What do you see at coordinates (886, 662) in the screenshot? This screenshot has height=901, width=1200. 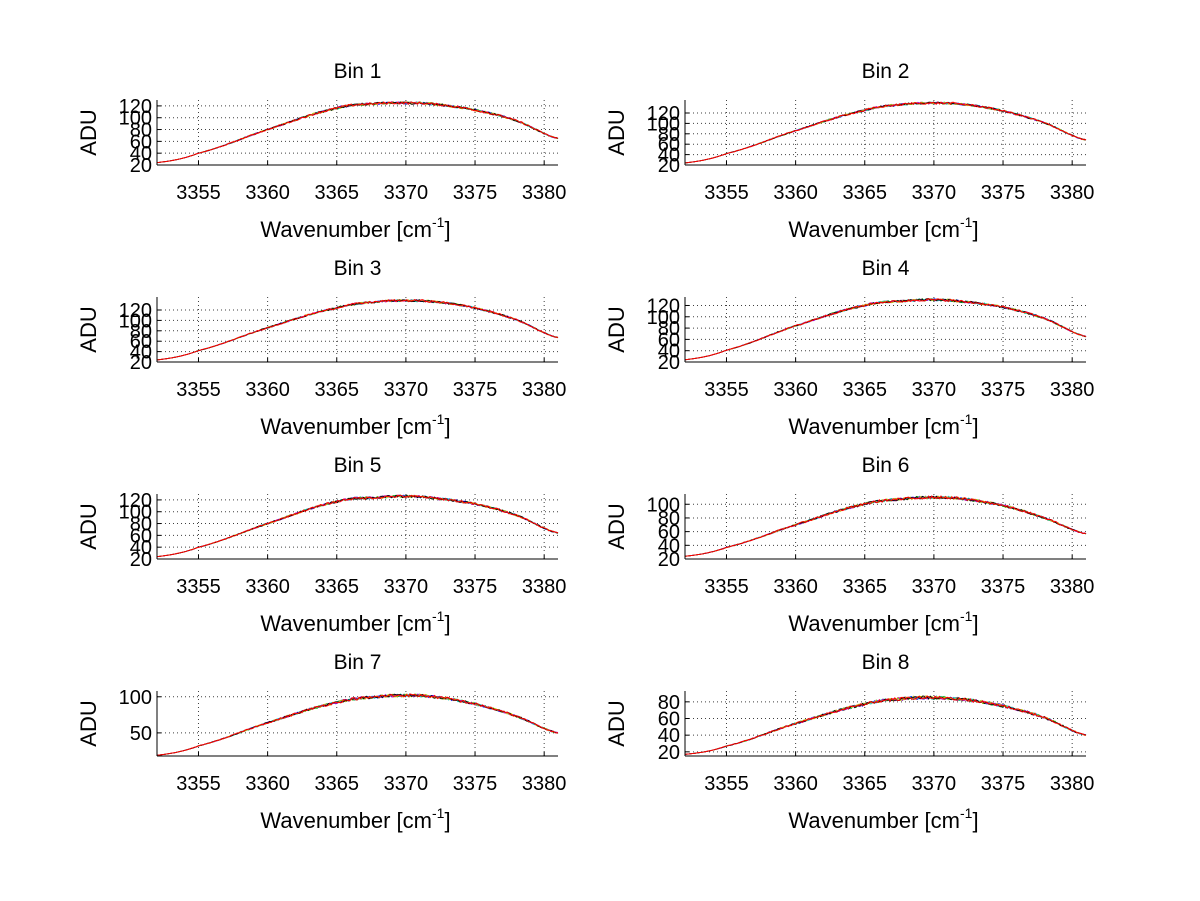 I see `panel-title: Bin 8` at bounding box center [886, 662].